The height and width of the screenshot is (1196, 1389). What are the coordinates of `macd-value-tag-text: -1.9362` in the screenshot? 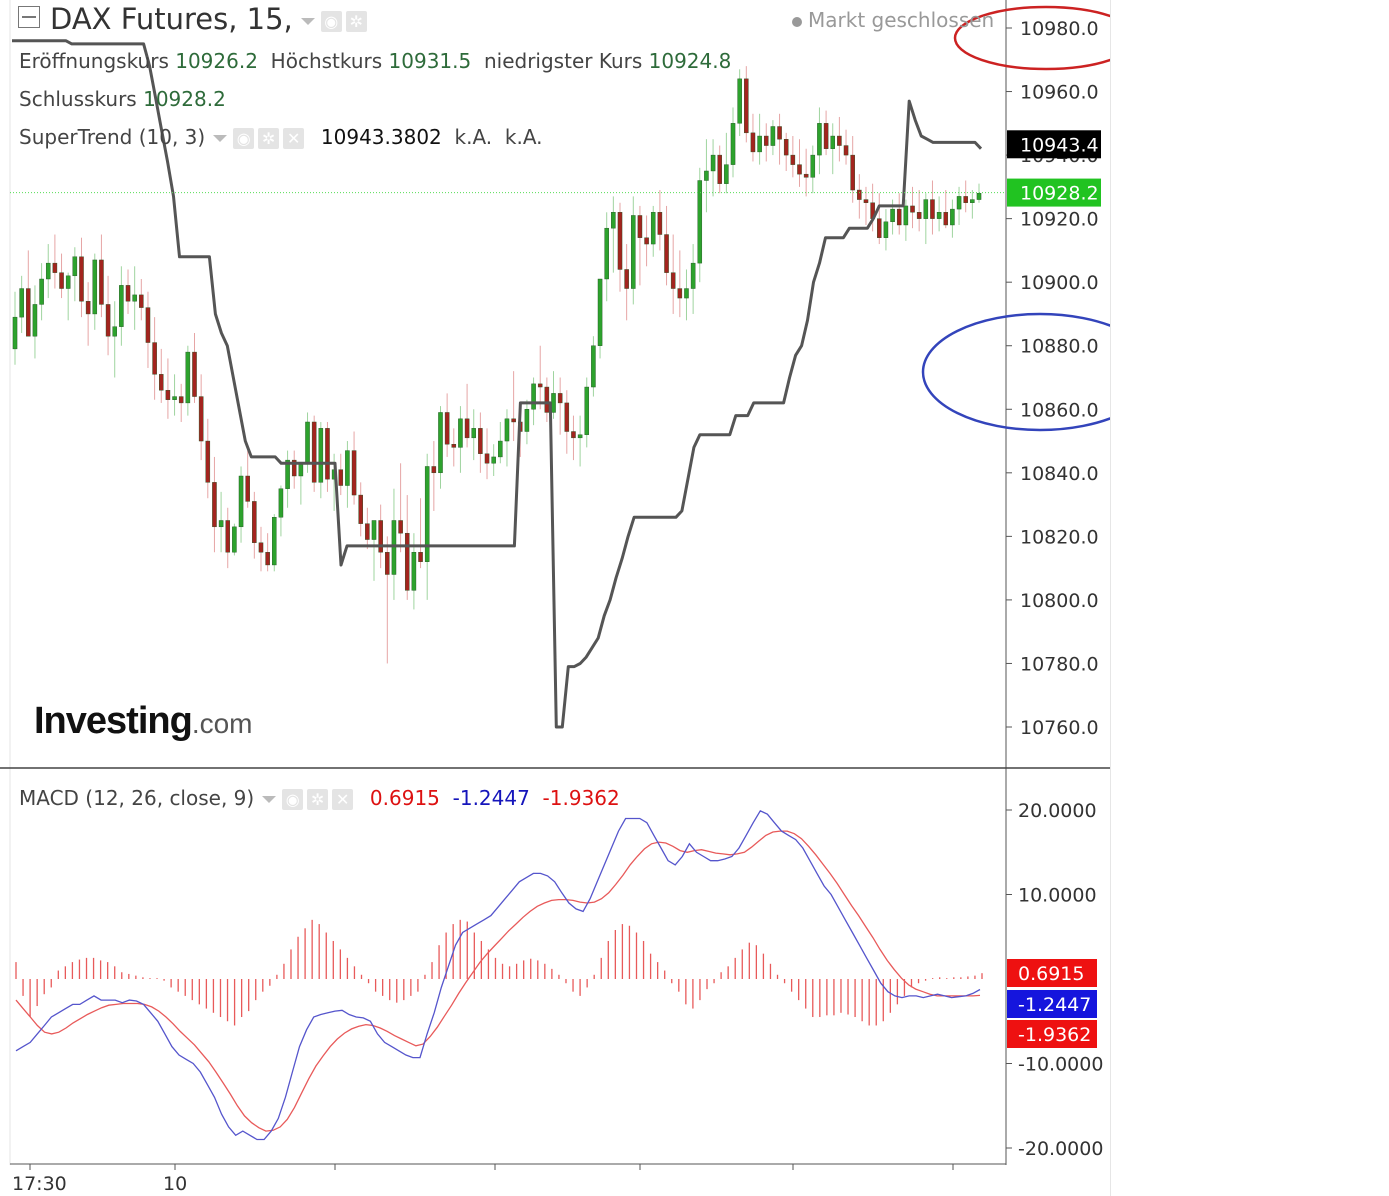 It's located at (1054, 1035).